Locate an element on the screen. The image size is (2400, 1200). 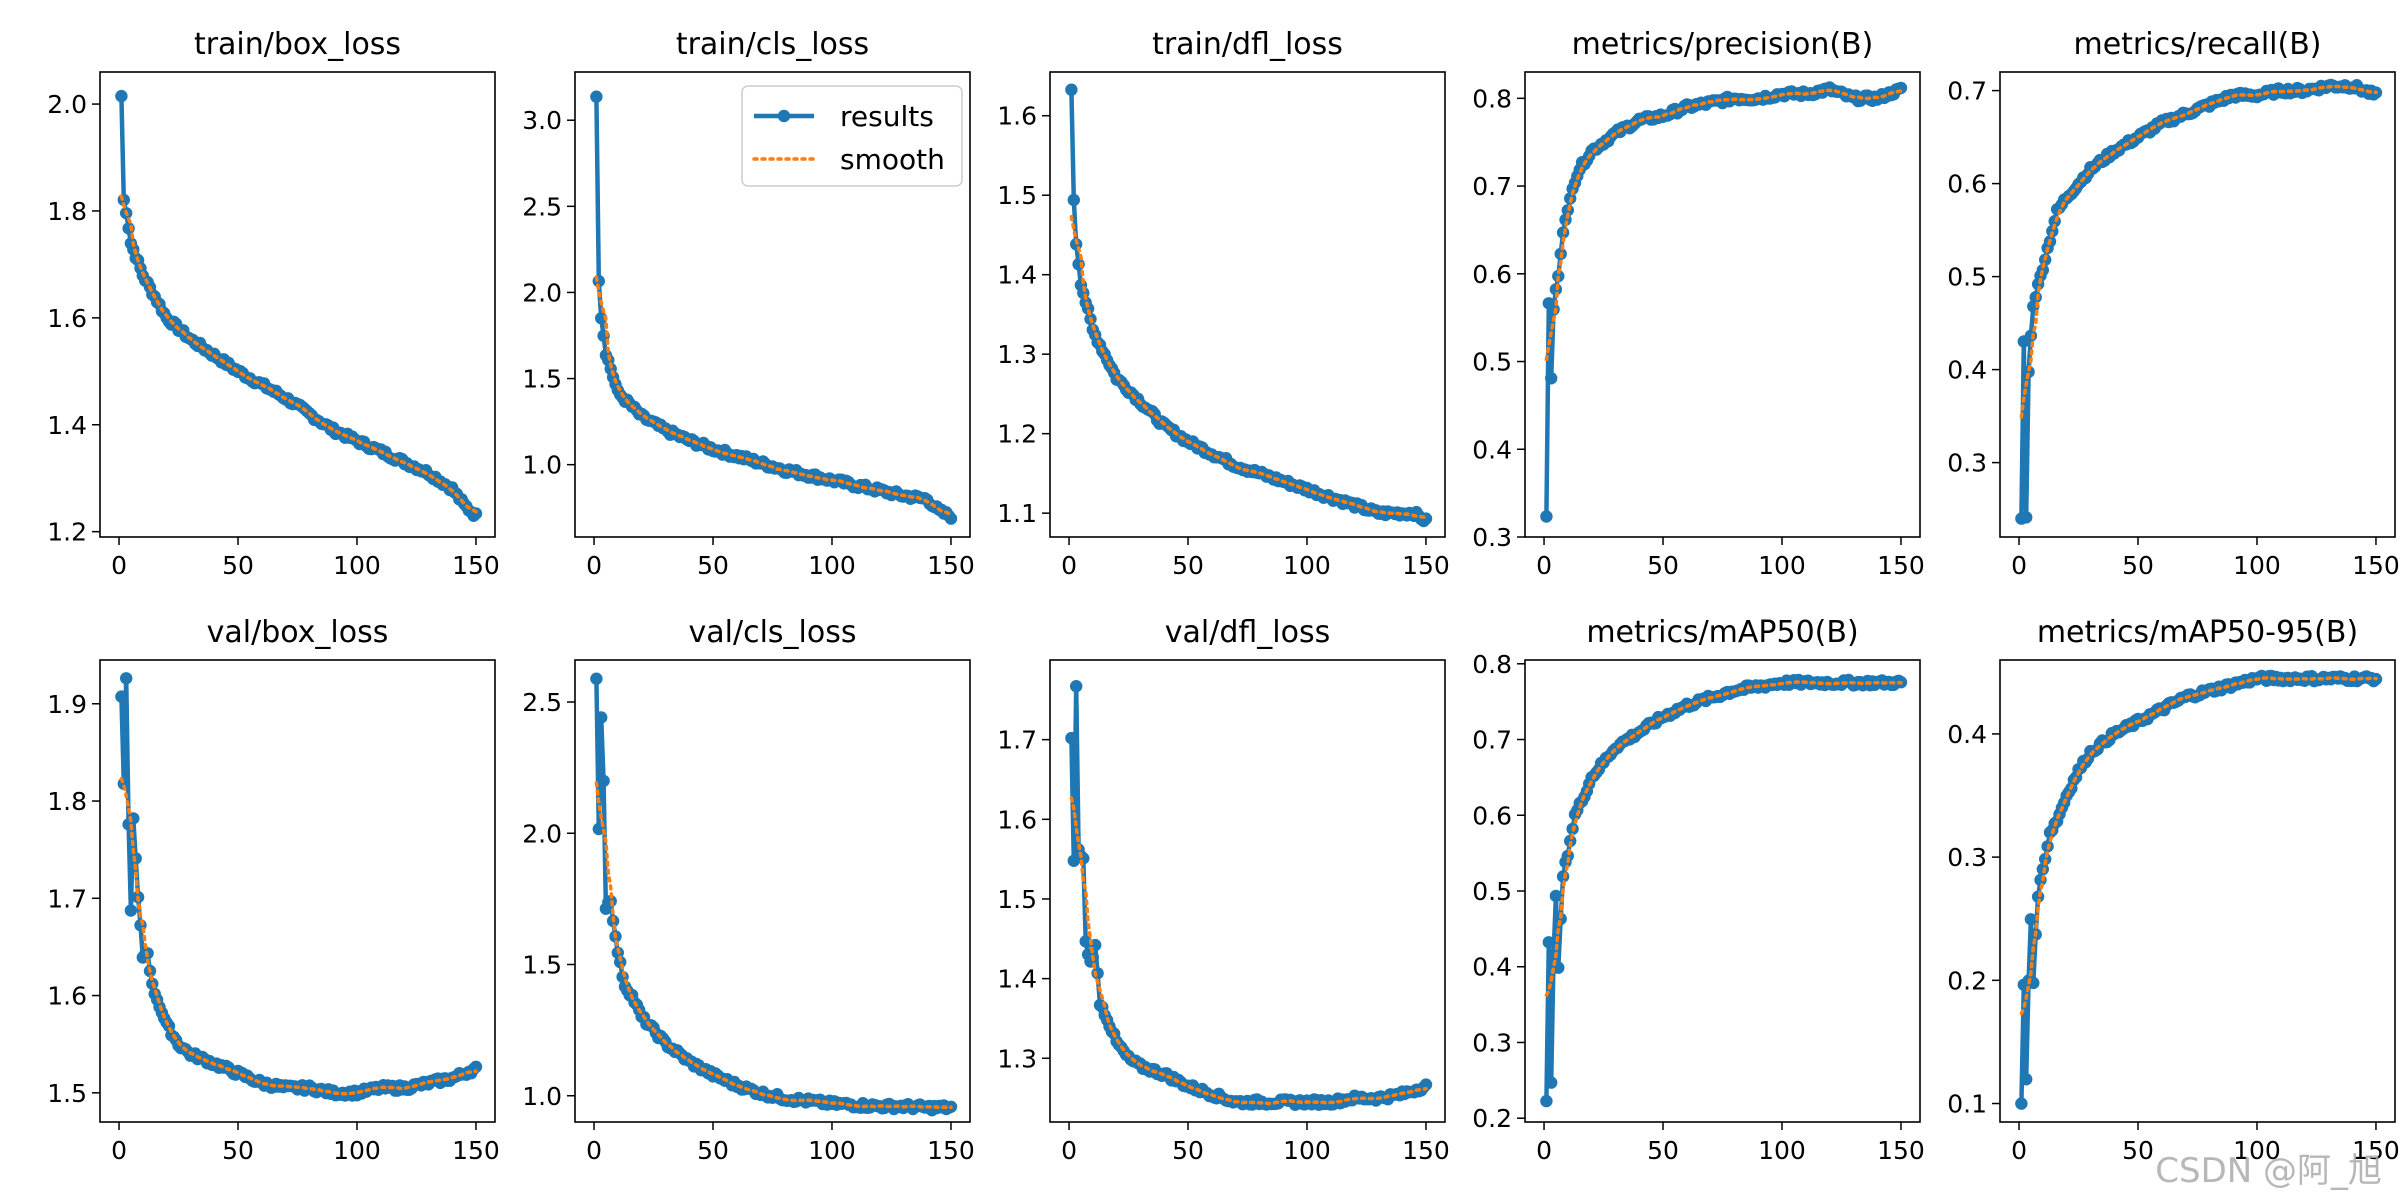
legend-box is located at coordinates (852, 136).